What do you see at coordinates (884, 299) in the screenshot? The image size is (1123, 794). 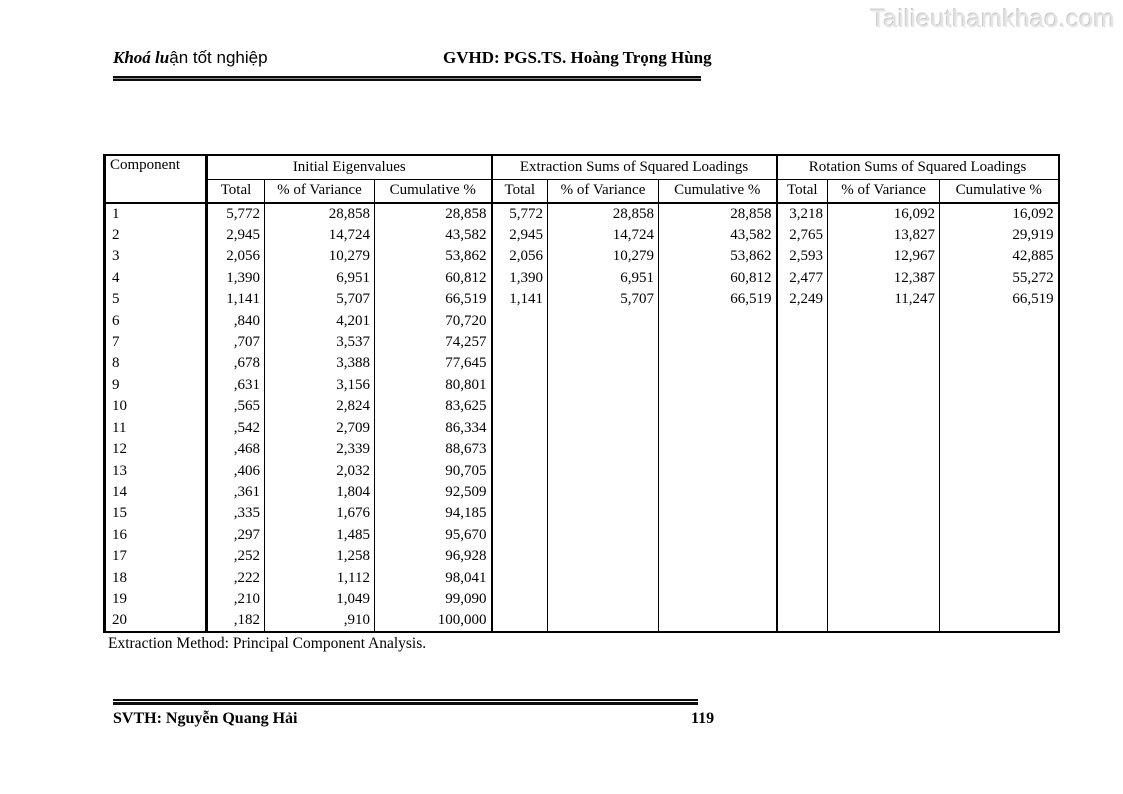 I see `value-cell: 11,247` at bounding box center [884, 299].